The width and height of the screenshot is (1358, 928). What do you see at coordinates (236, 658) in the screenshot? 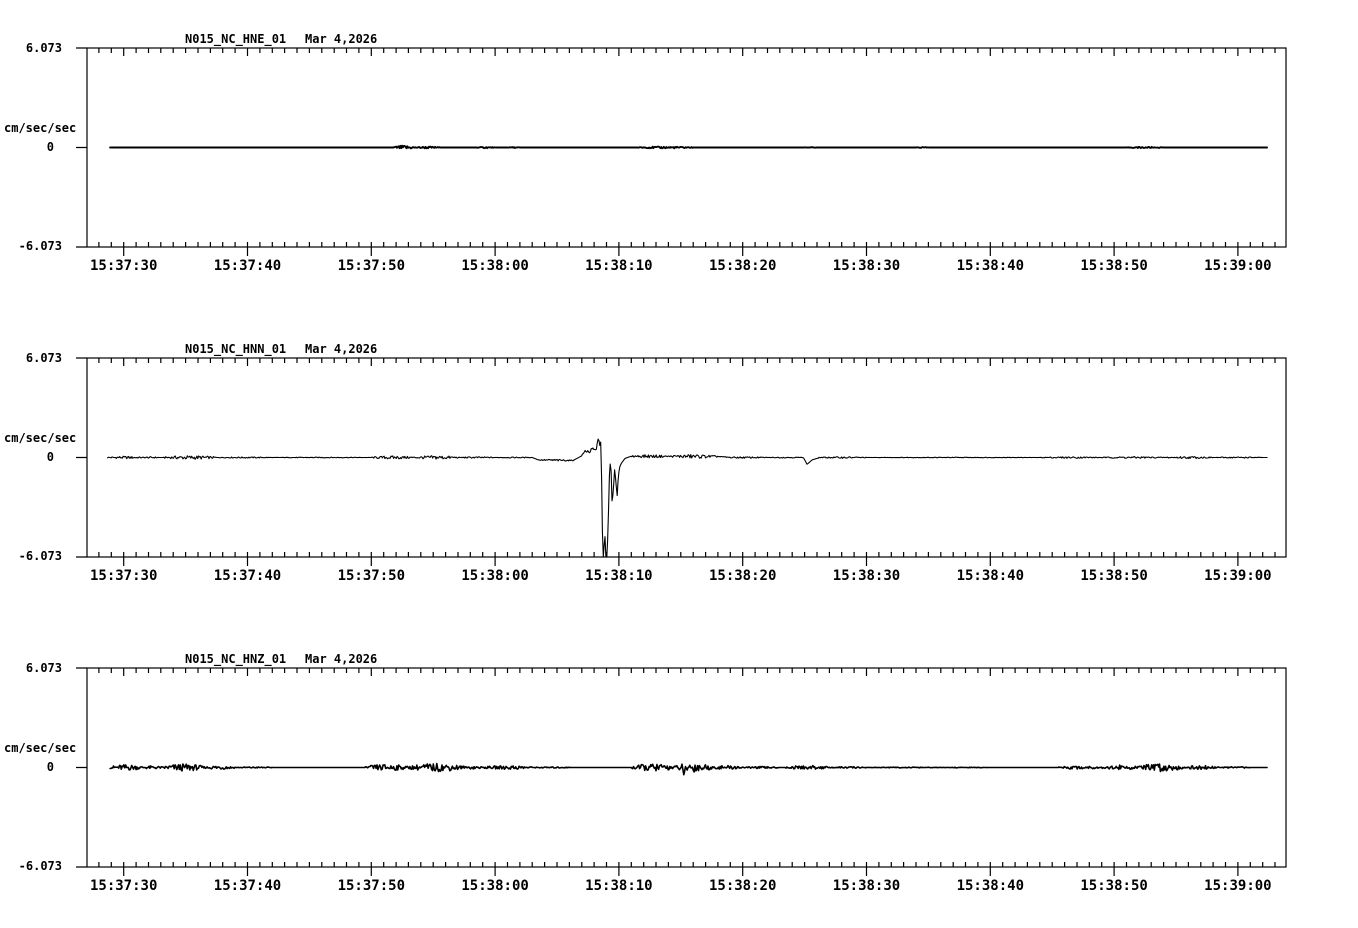
I see `trace-title: N015_NC_HNZ_01` at bounding box center [236, 658].